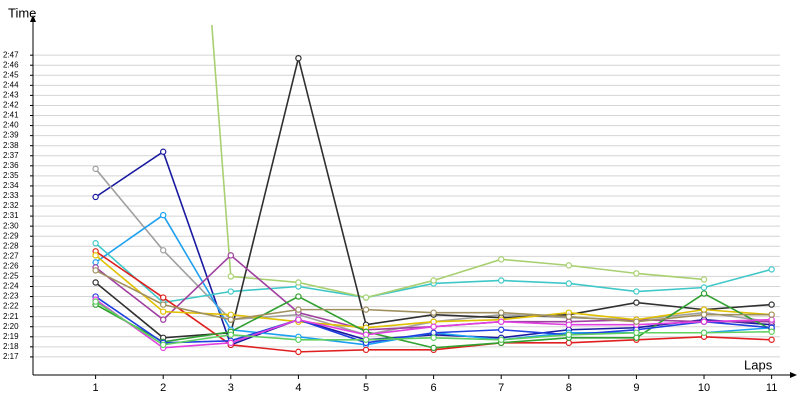  Describe the element at coordinates (298, 388) in the screenshot. I see `x-tick-label: 4` at that location.